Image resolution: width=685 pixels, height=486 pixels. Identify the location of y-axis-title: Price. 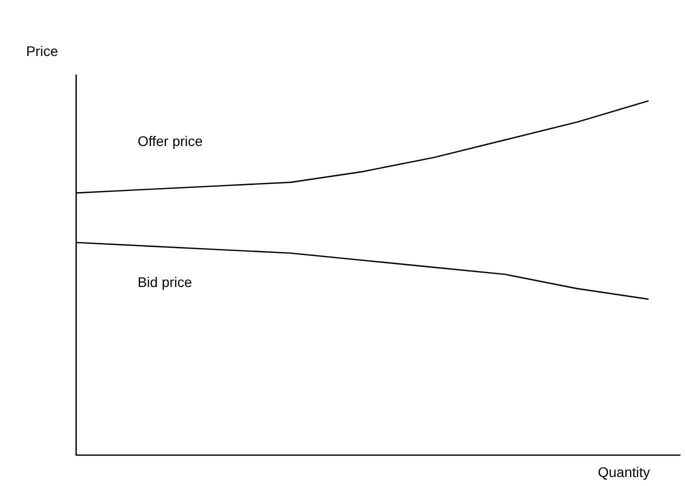
(42, 50).